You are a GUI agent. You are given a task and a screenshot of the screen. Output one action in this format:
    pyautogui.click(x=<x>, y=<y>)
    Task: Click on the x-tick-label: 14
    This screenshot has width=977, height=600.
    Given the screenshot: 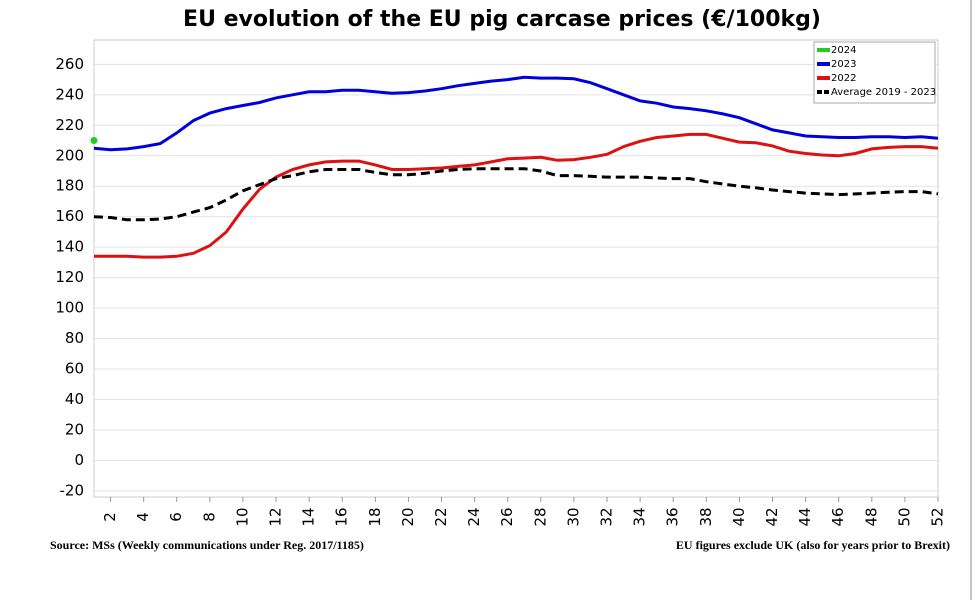 What is the action you would take?
    pyautogui.click(x=309, y=516)
    